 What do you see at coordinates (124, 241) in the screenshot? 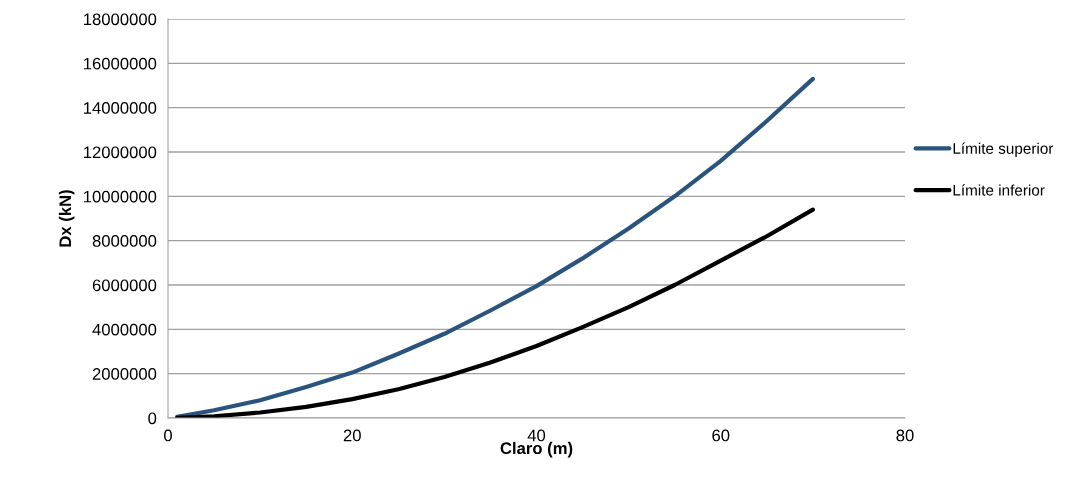
I see `y-tick-label: 8000000` at bounding box center [124, 241].